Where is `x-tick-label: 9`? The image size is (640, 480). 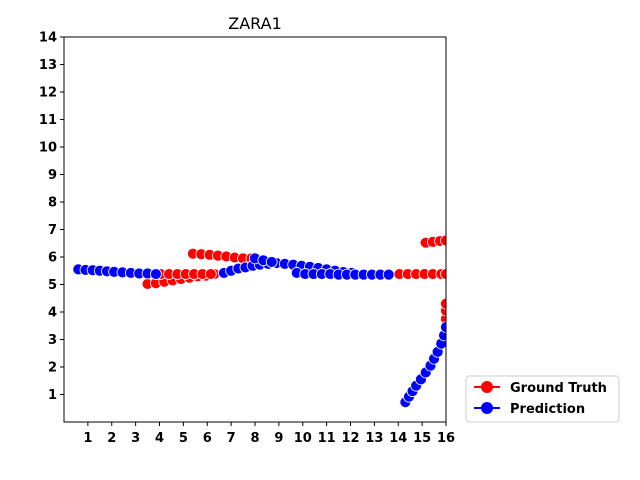 x-tick-label: 9 is located at coordinates (278, 438).